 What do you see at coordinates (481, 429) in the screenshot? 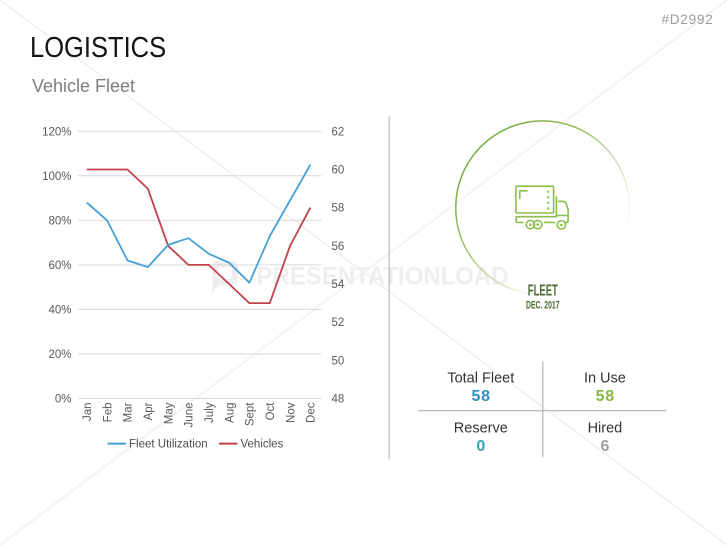
I see `svg-text: Reserve` at bounding box center [481, 429].